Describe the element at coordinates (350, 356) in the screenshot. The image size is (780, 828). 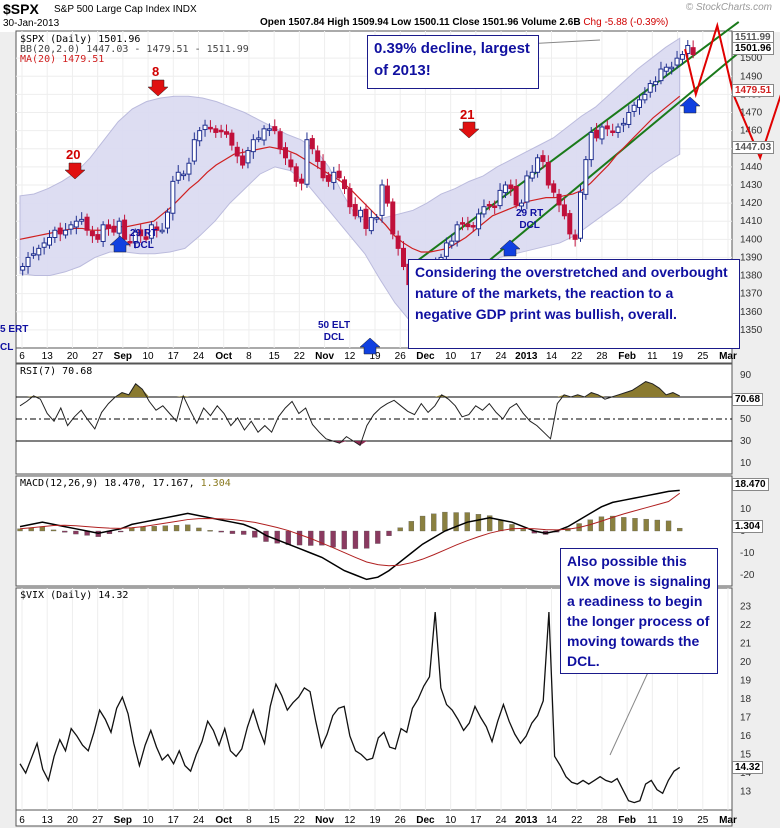
I see `x-tick-label-upper: 12` at that location.